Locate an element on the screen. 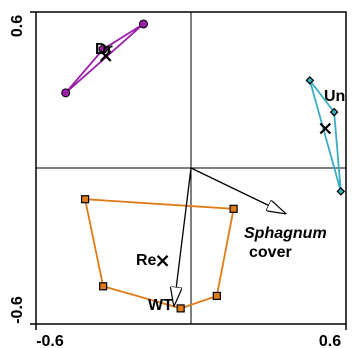  group-label-un: Un is located at coordinates (334, 96).